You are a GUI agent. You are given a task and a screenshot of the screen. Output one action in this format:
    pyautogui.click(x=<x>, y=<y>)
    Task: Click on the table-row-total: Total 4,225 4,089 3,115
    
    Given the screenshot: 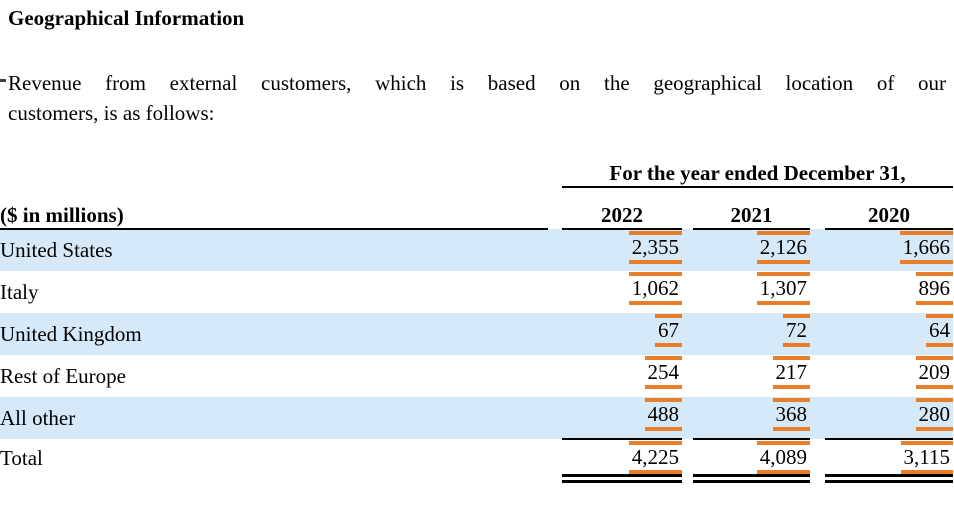 What is the action you would take?
    pyautogui.click(x=477, y=460)
    